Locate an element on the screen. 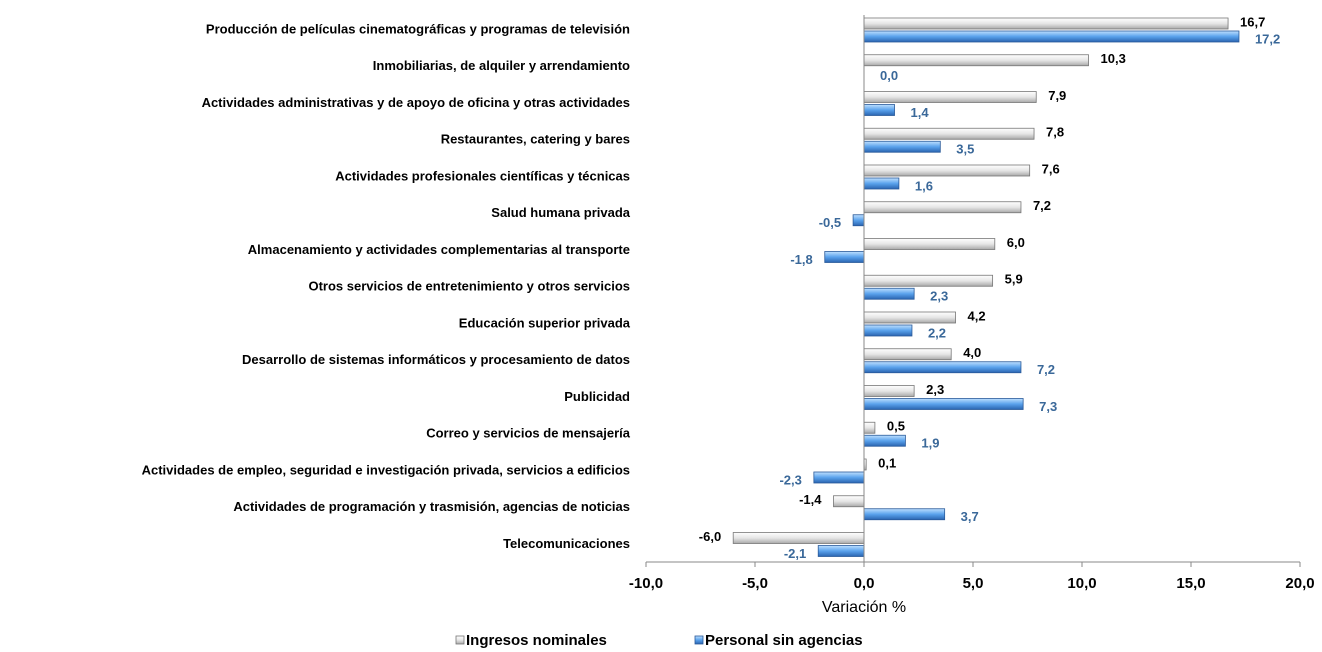 This screenshot has height=652, width=1322. value-label: 4,2 is located at coordinates (977, 315).